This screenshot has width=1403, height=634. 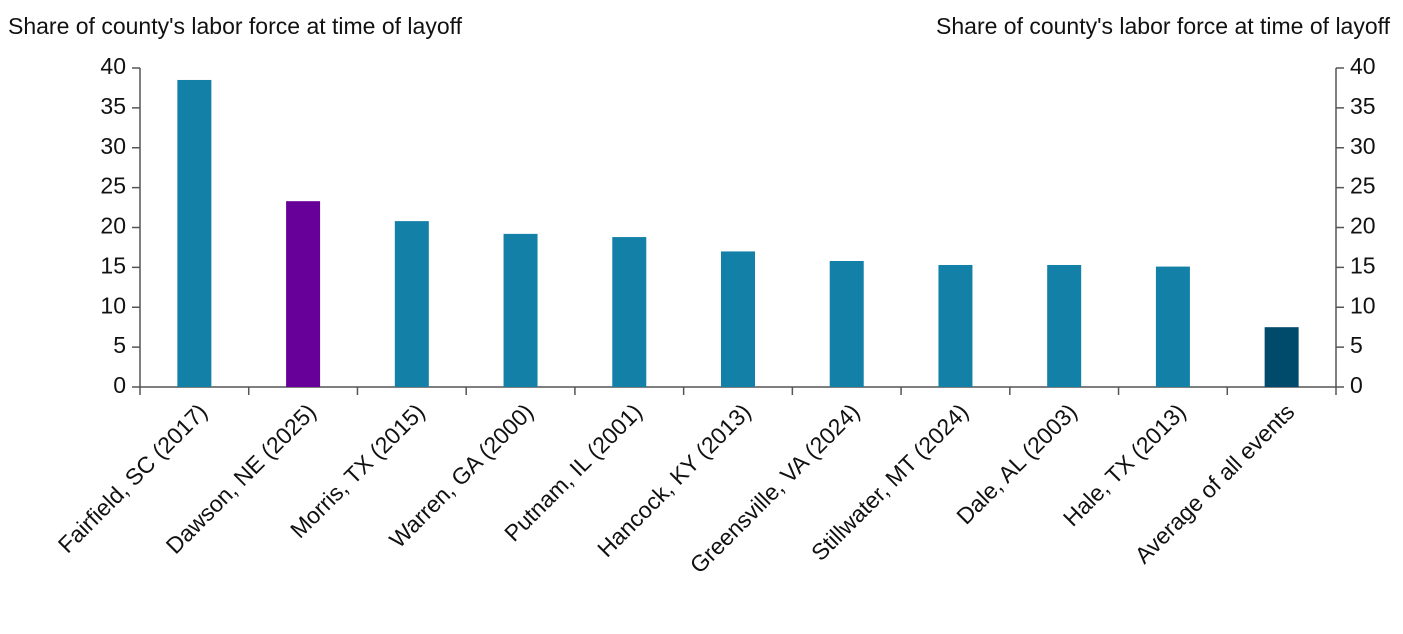 I want to click on y2-tick-label: 30, so click(x=1363, y=146).